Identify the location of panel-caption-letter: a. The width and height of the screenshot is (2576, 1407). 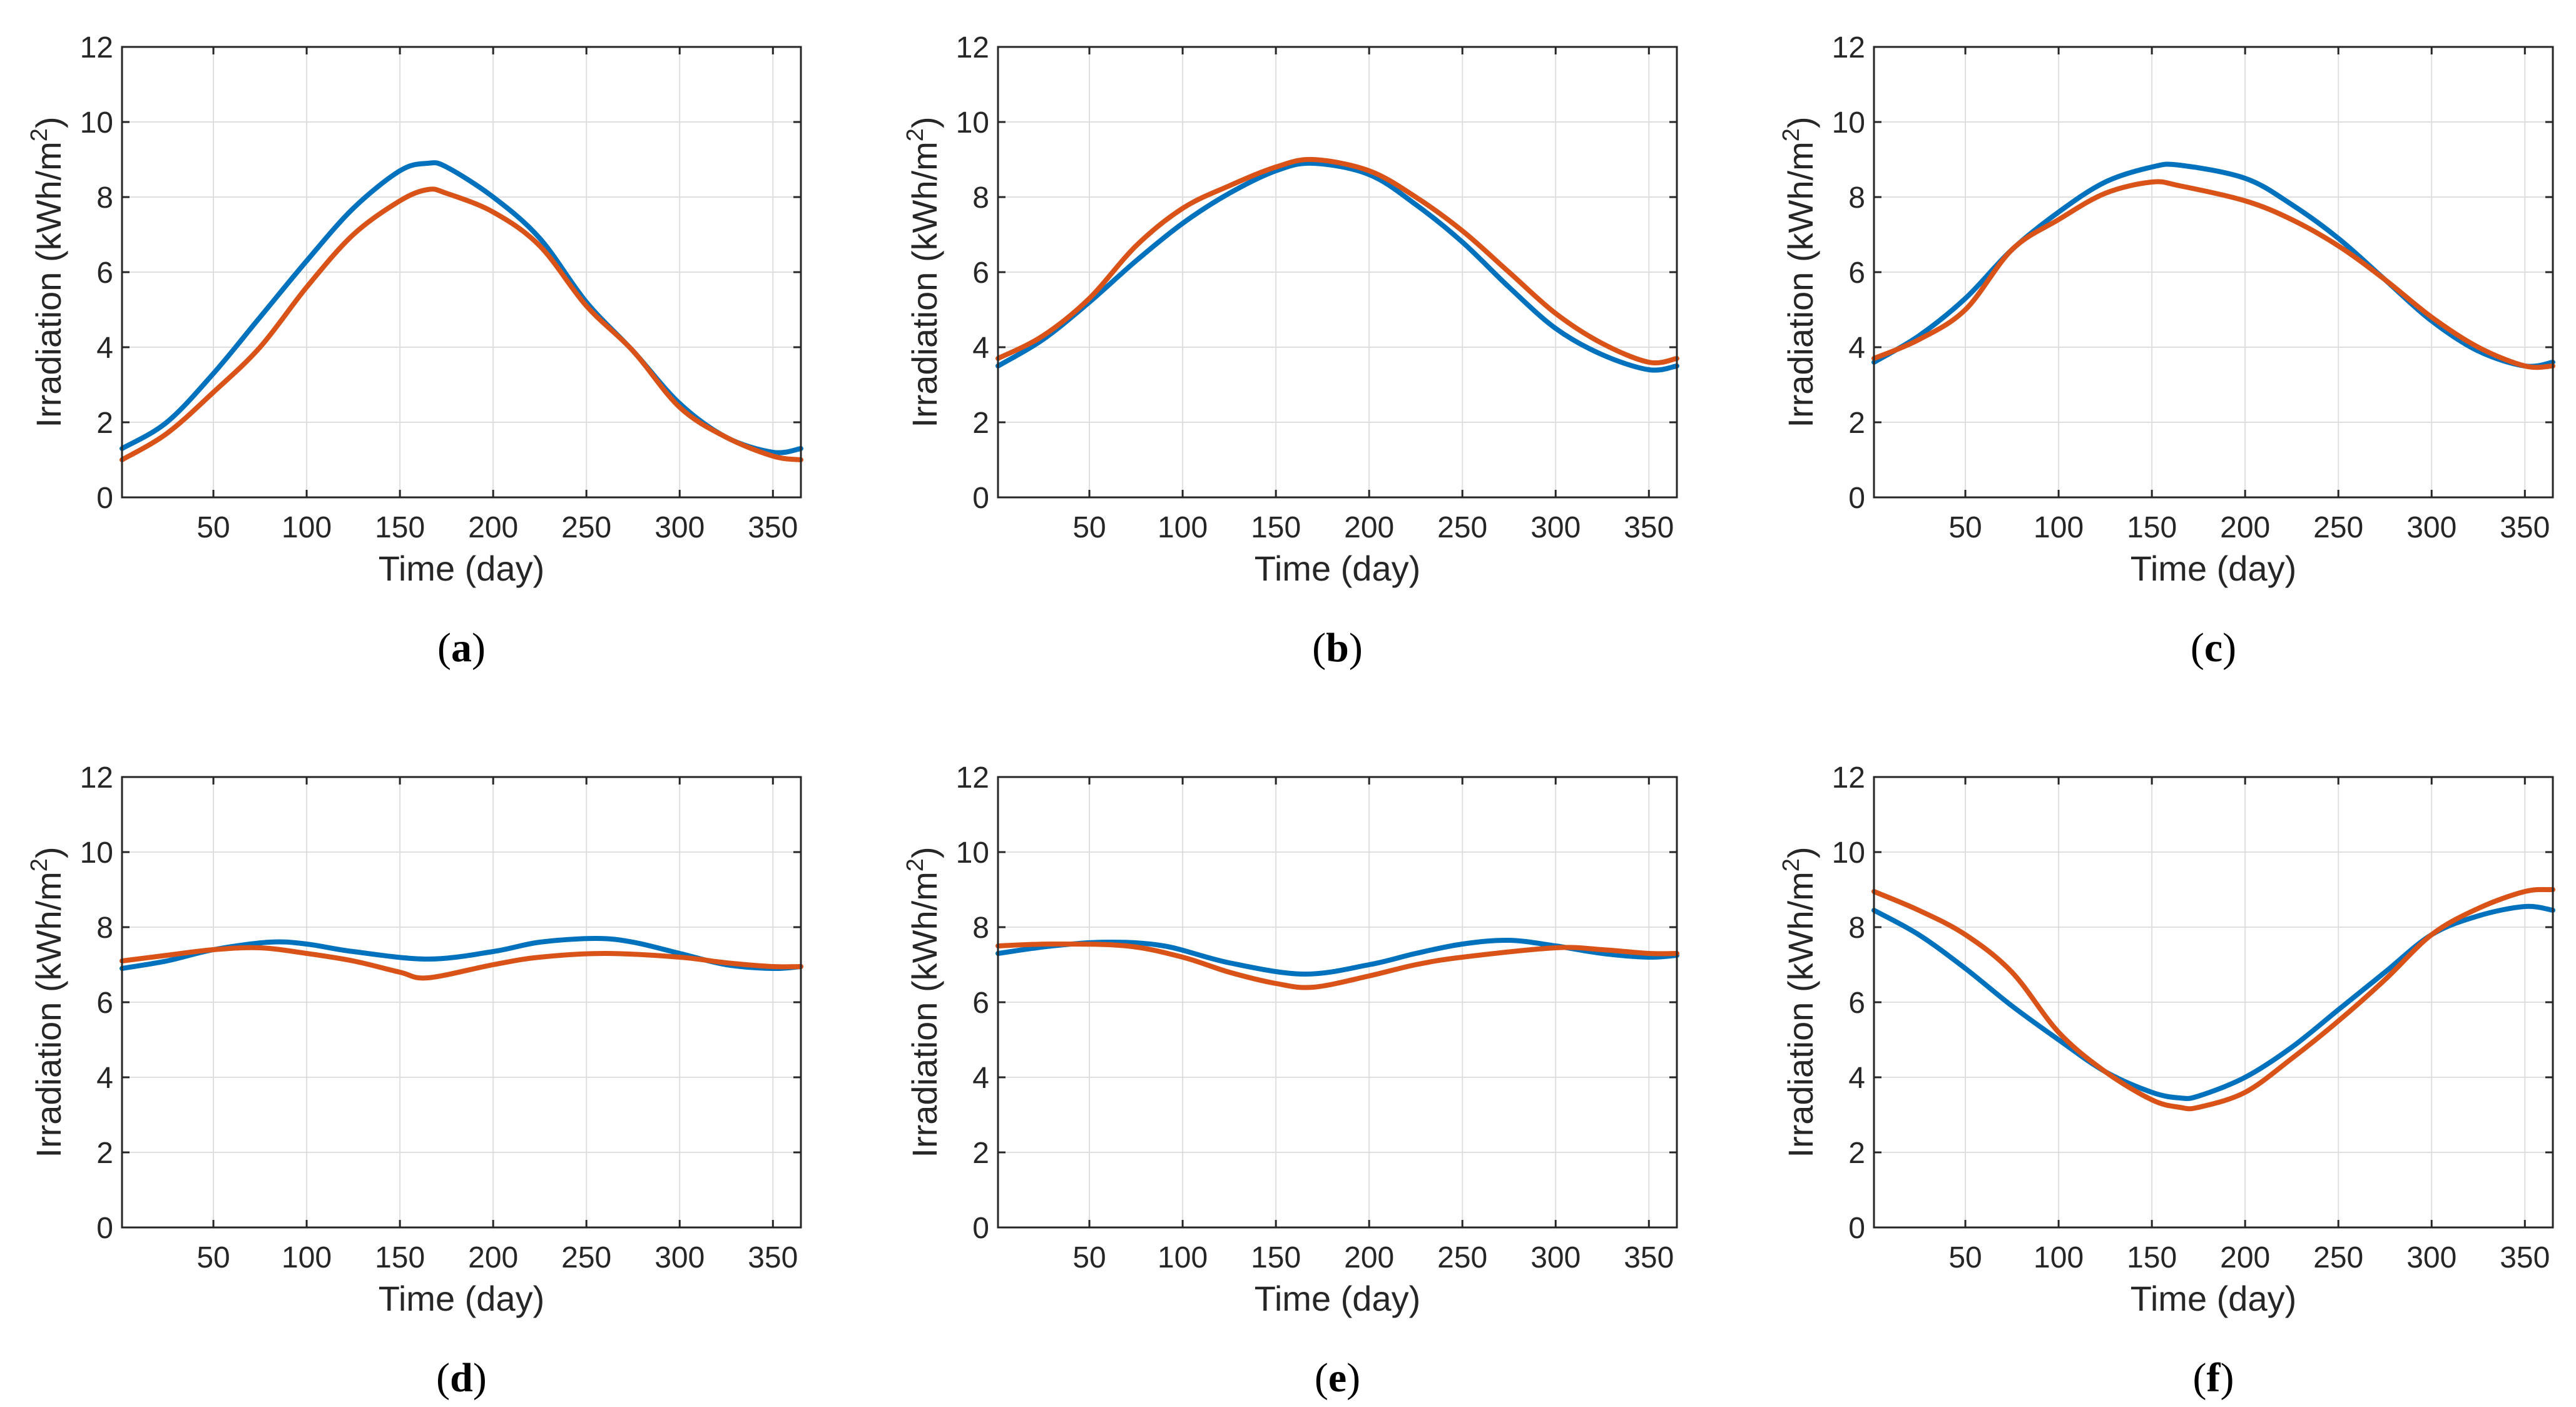
(461, 648).